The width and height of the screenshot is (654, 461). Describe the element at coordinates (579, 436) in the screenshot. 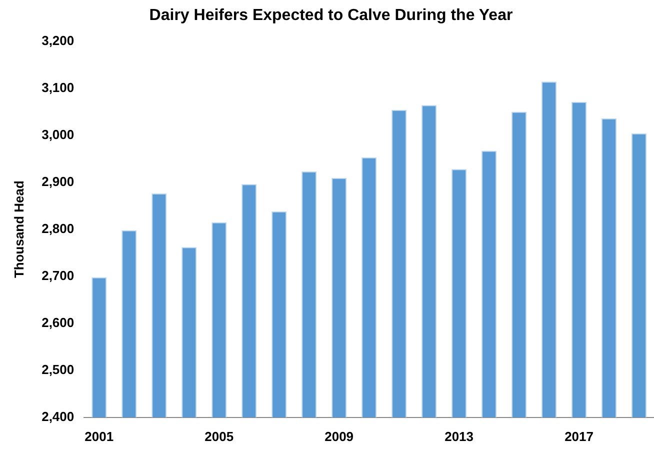

I see `x-tick-label: 2017` at that location.